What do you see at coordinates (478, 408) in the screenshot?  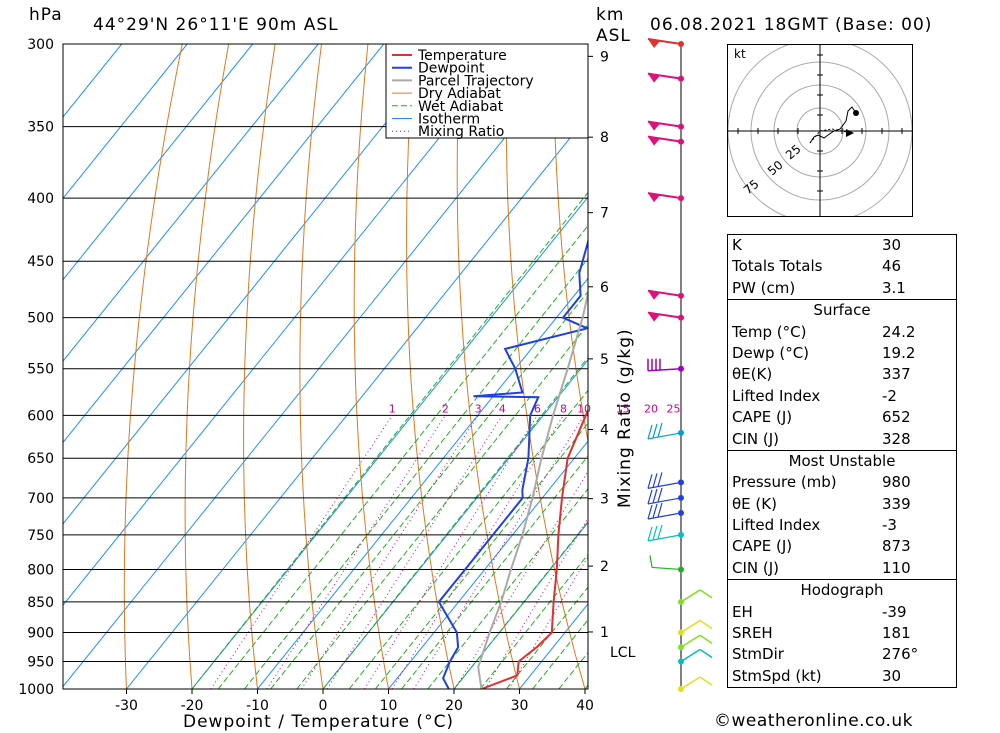 I see `mixing-ratio-label: 3` at bounding box center [478, 408].